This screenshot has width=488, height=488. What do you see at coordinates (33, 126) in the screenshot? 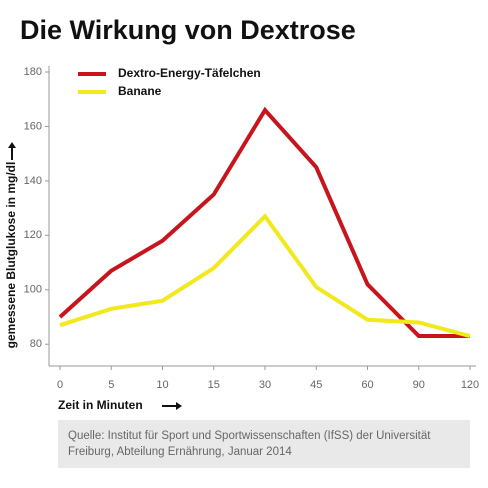
I see `y-tick-label: 160` at bounding box center [33, 126].